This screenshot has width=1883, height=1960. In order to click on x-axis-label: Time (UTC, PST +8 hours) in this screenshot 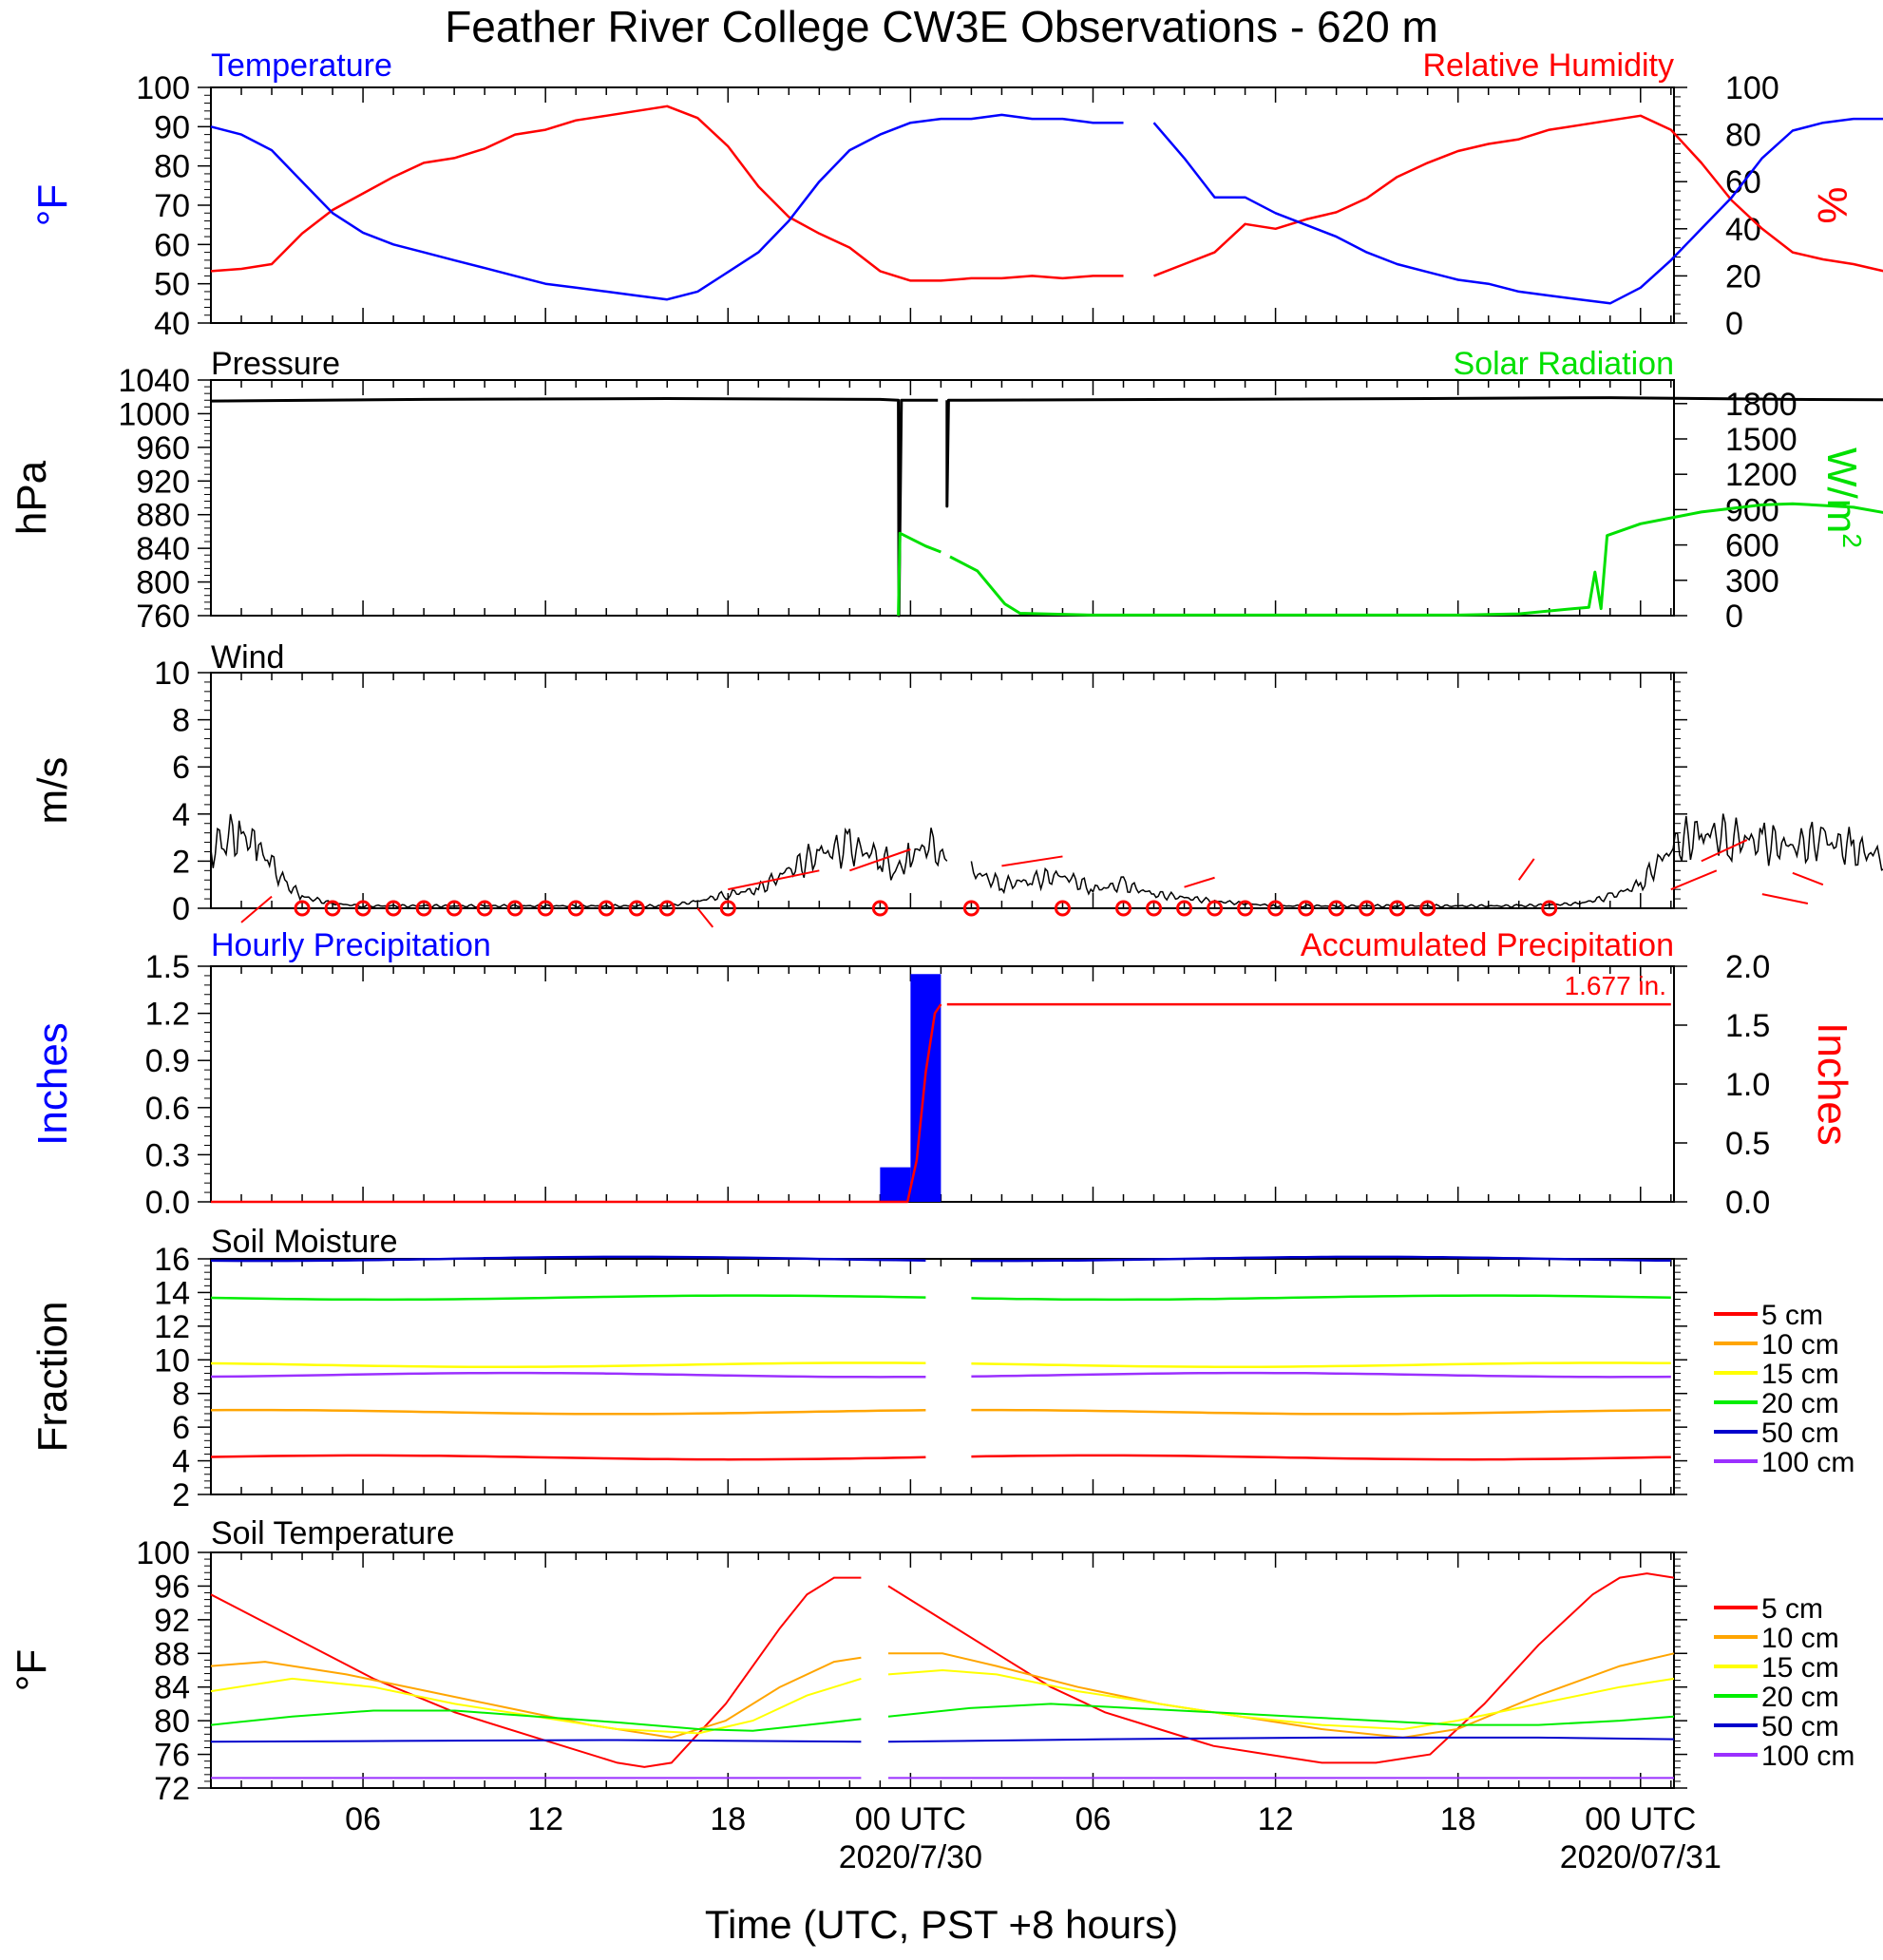, I will do `click(941, 1924)`.